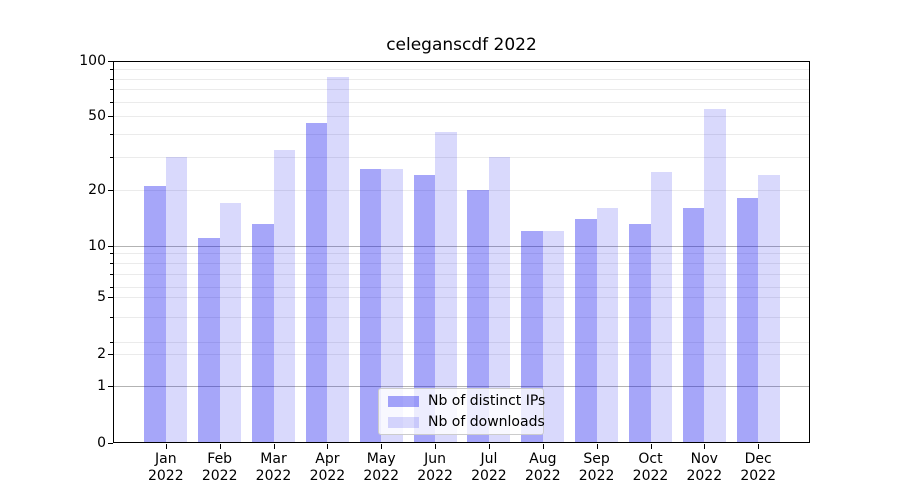  I want to click on bar-downloads-aug, so click(553, 336).